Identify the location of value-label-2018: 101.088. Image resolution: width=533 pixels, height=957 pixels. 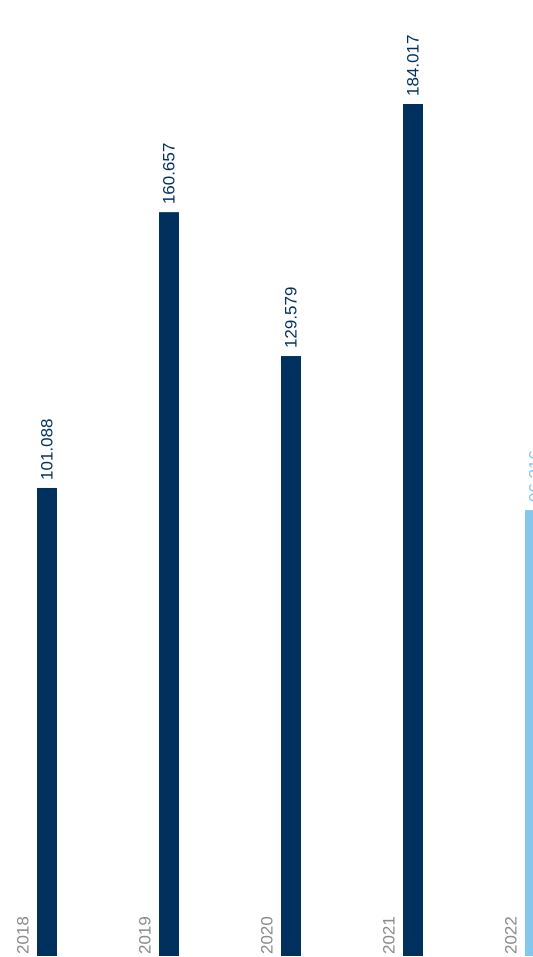
(47, 449).